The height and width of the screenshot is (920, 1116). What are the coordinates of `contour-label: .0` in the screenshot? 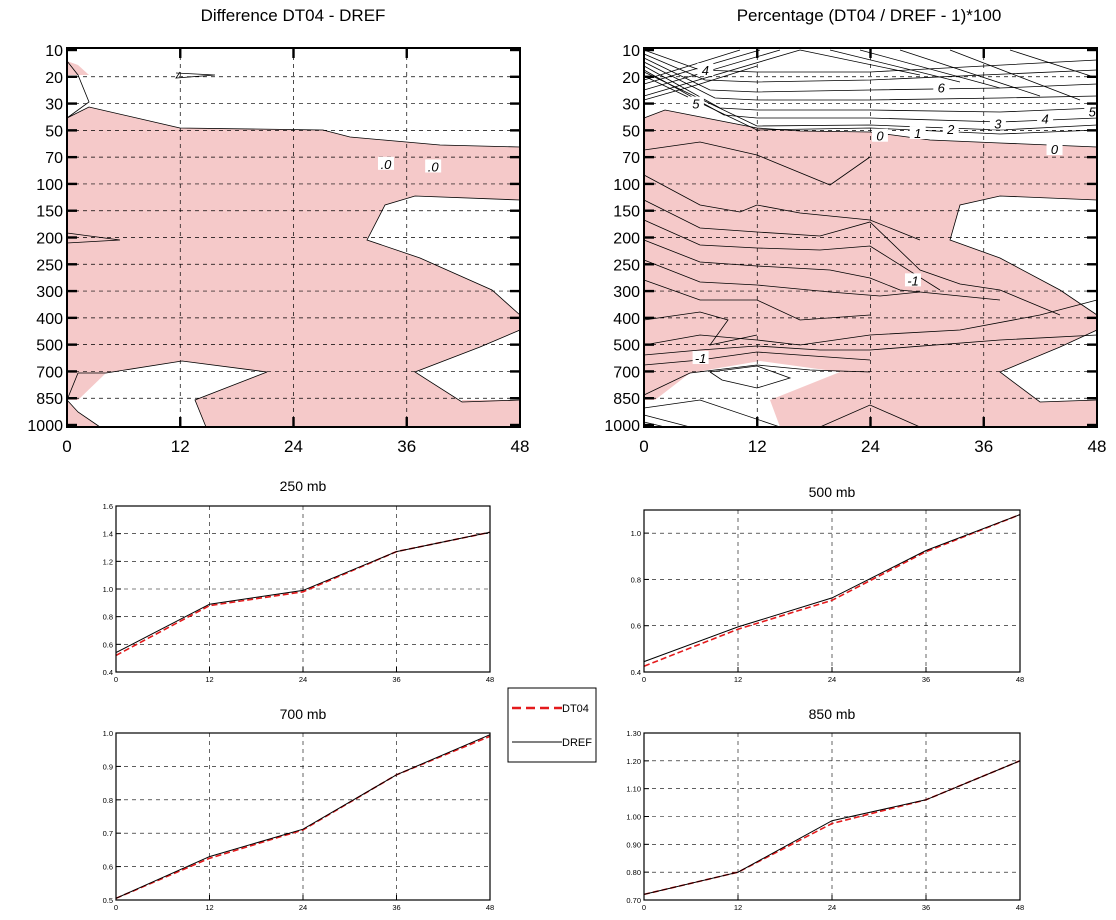 It's located at (434, 167).